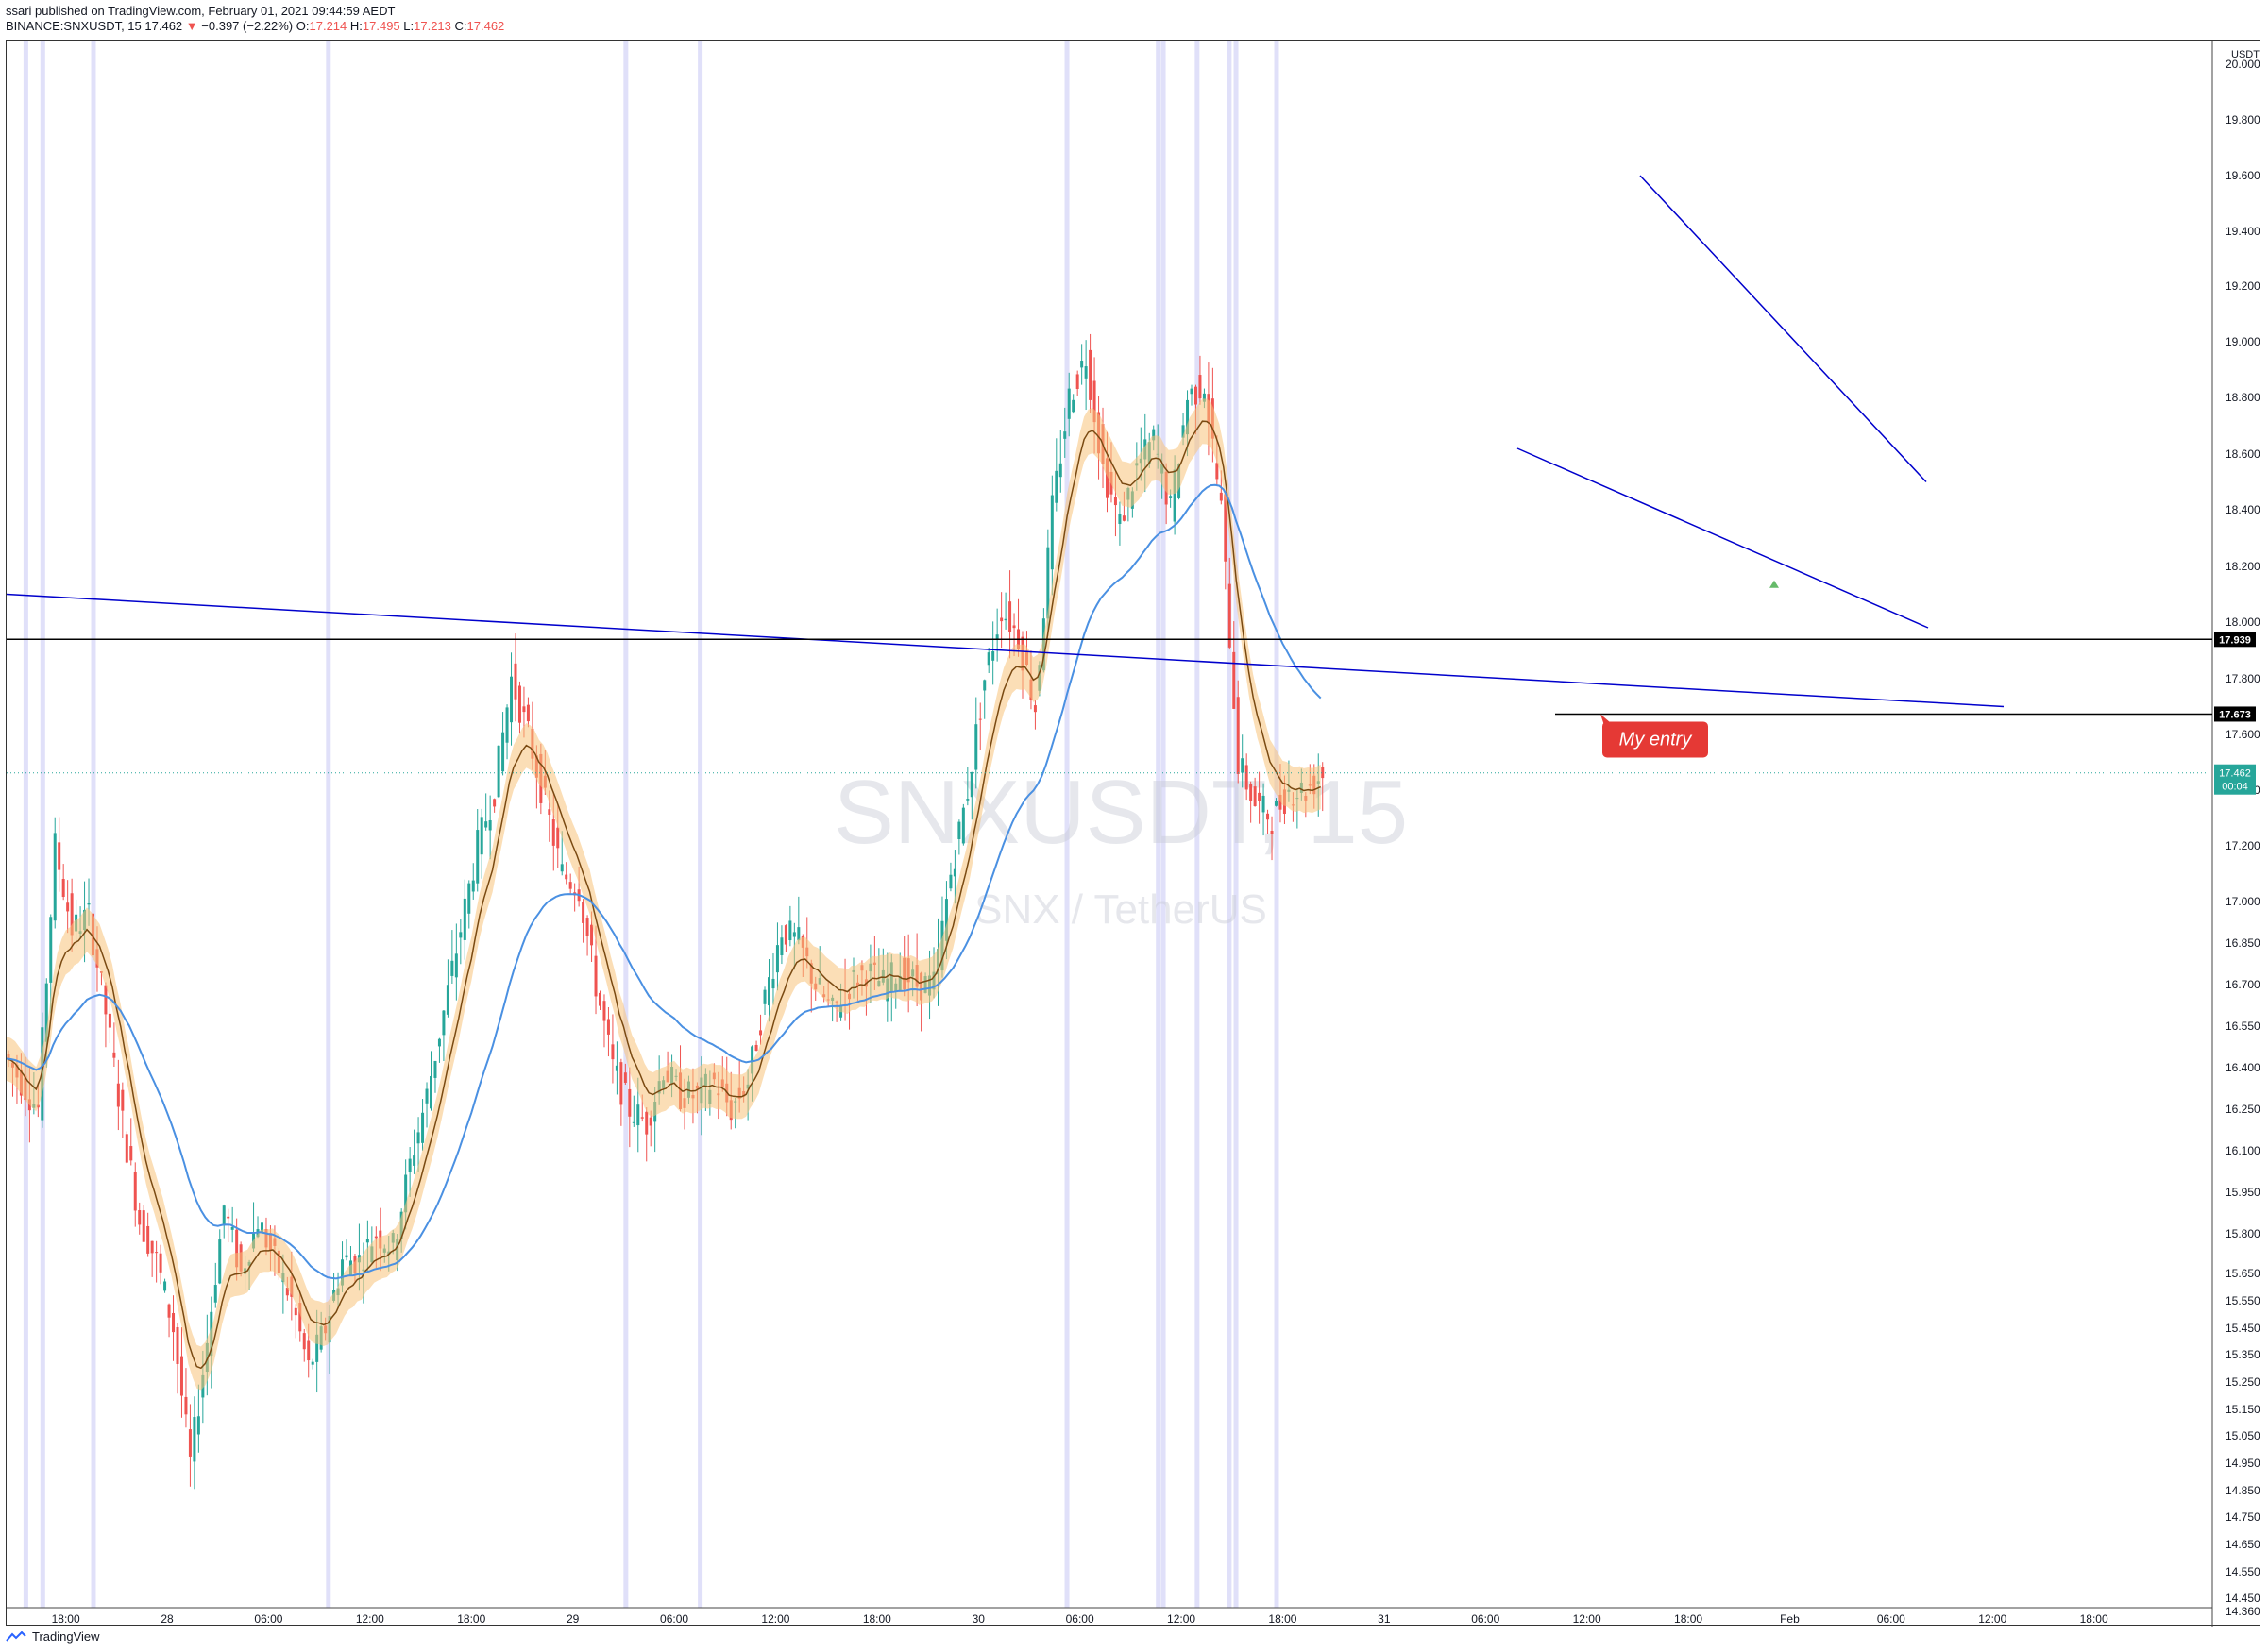 The height and width of the screenshot is (1652, 2268). What do you see at coordinates (2243, 454) in the screenshot?
I see `price-tick-label: 18.600` at bounding box center [2243, 454].